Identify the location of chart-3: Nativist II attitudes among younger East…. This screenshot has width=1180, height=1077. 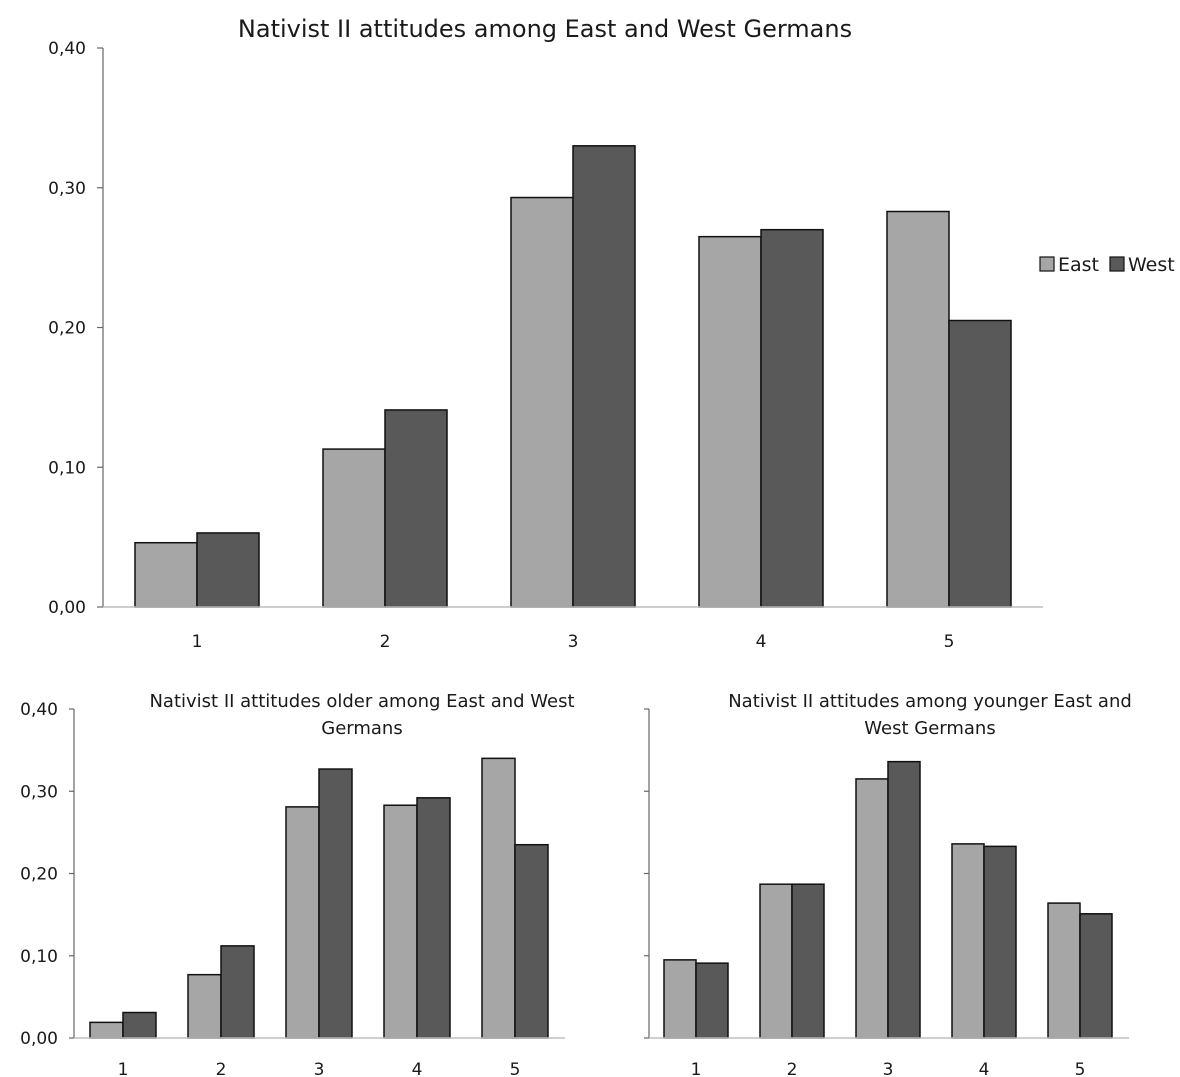
(888, 884).